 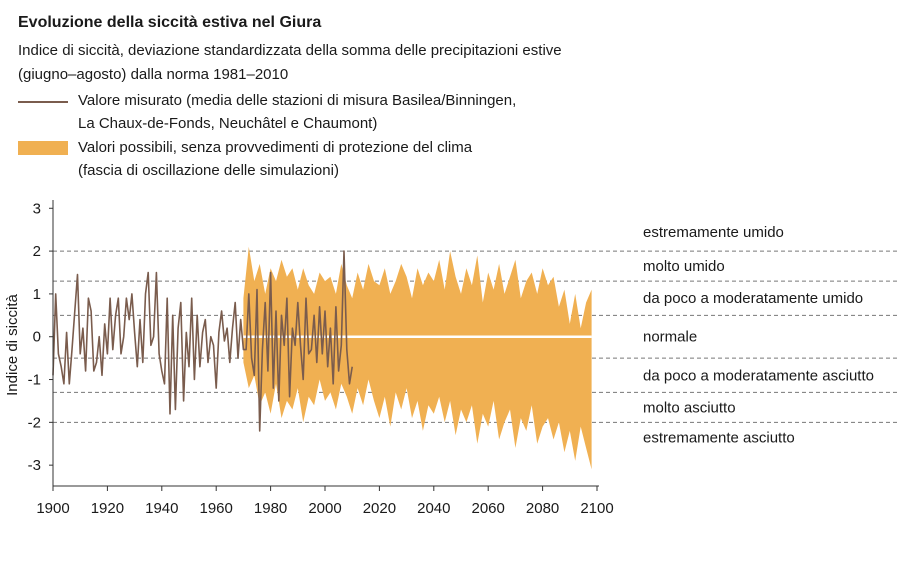 I want to click on x-tick-label: 1980, so click(x=270, y=508).